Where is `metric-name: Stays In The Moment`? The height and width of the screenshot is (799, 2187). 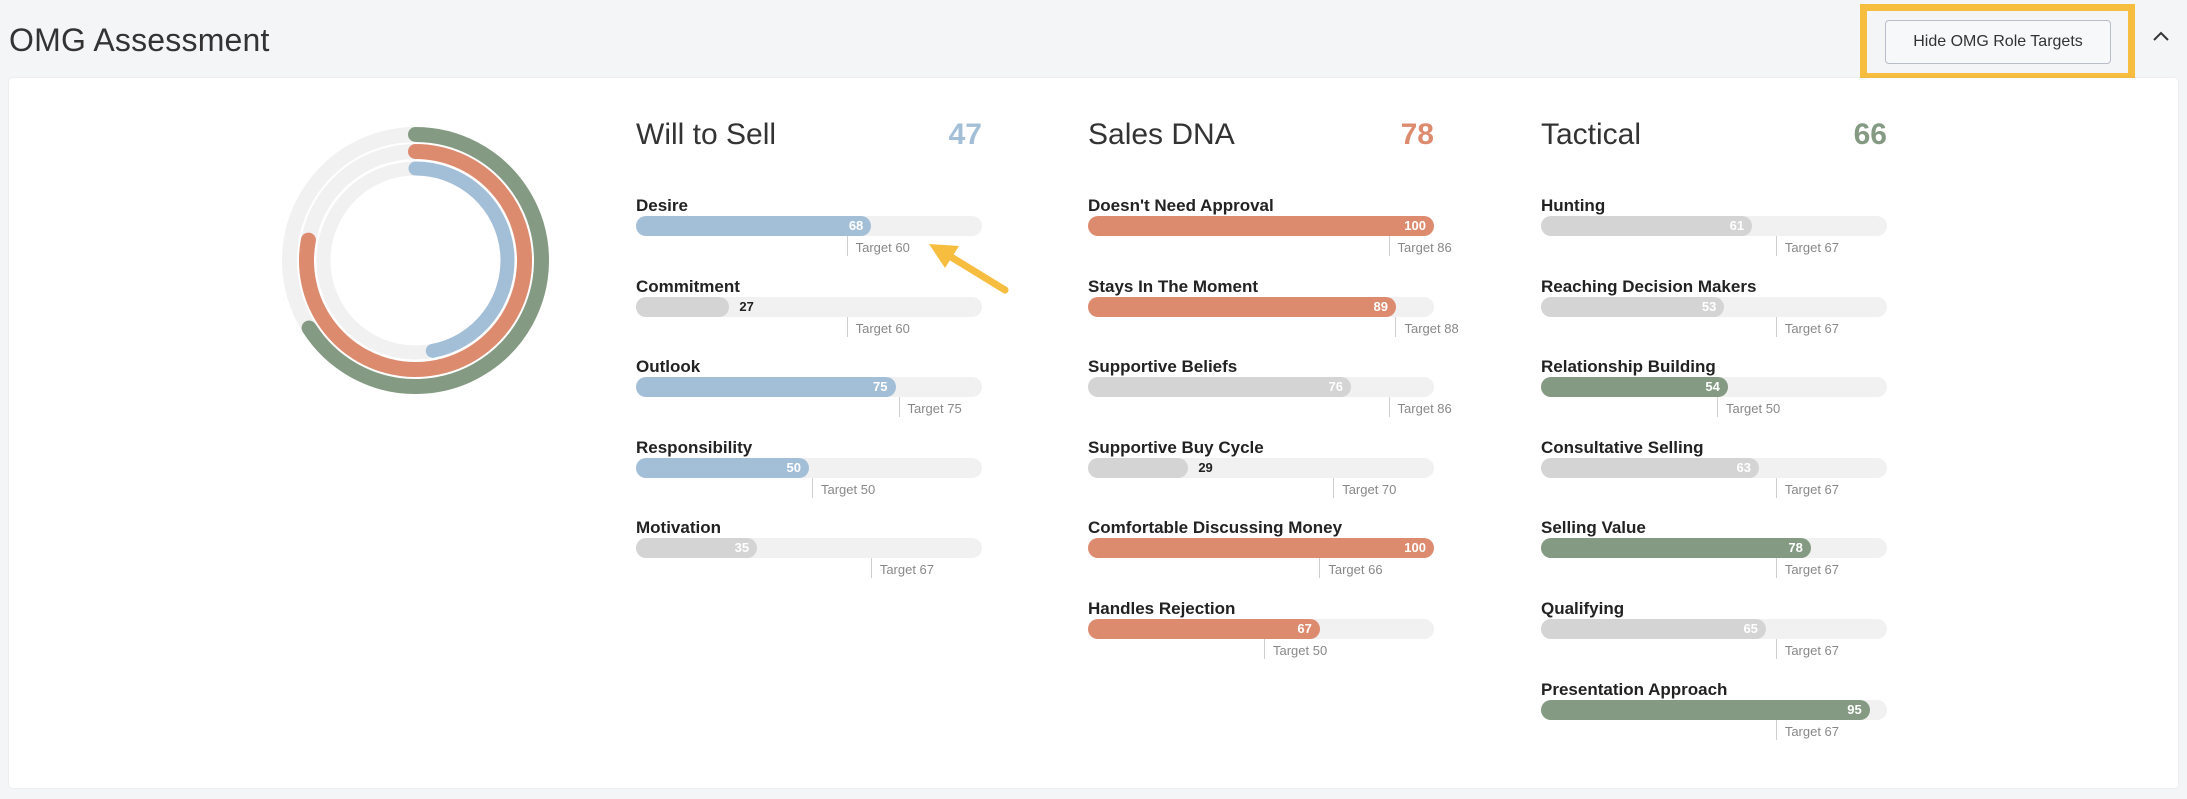 metric-name: Stays In The Moment is located at coordinates (1173, 286).